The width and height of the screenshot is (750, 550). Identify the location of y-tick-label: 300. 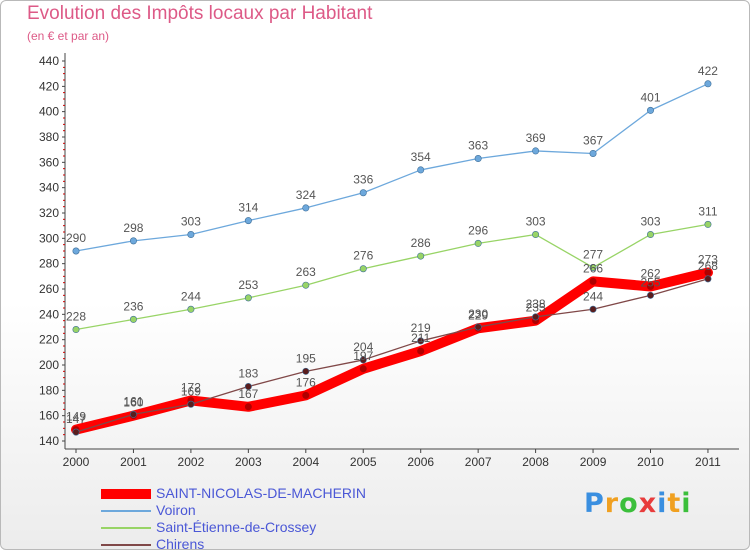
(49, 238).